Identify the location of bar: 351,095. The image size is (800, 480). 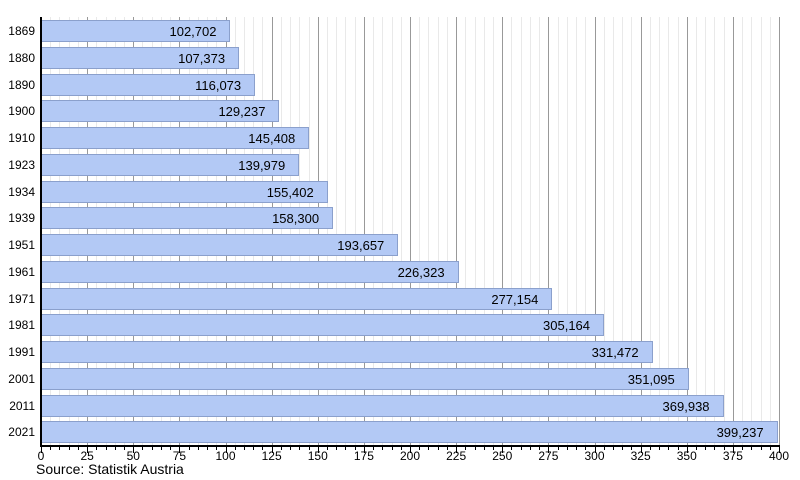
(365, 378).